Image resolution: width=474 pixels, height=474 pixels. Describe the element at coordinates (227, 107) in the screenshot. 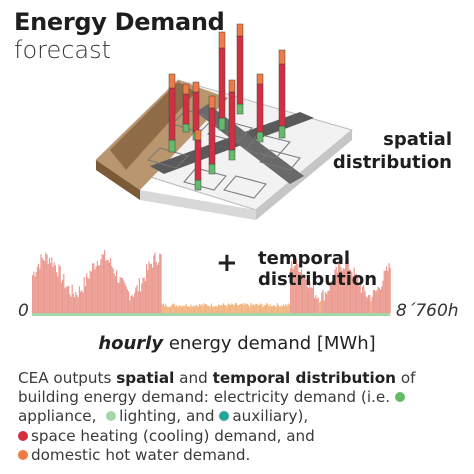

I see `demand-columns` at that location.